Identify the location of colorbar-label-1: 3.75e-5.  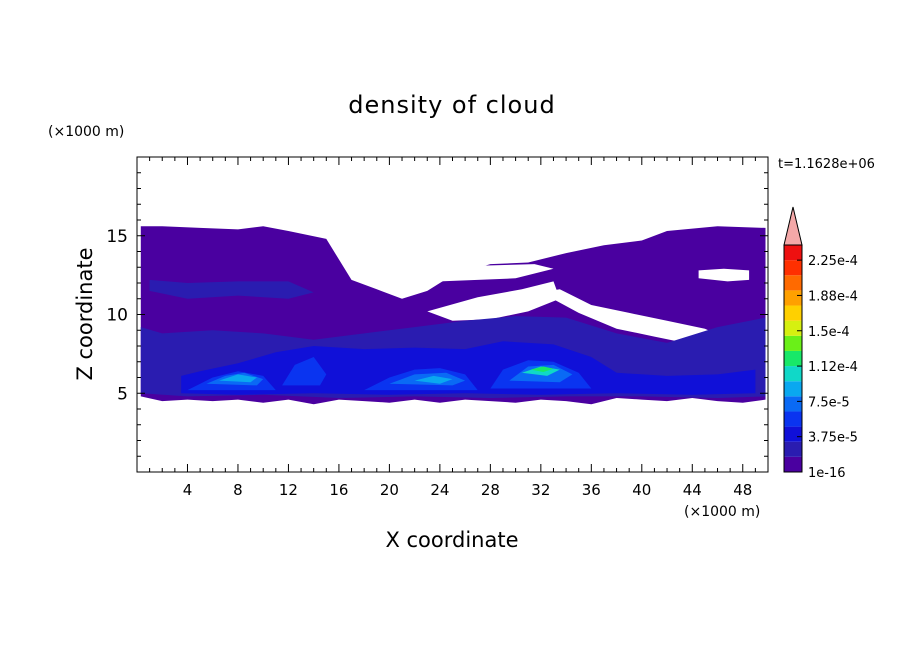
(833, 438).